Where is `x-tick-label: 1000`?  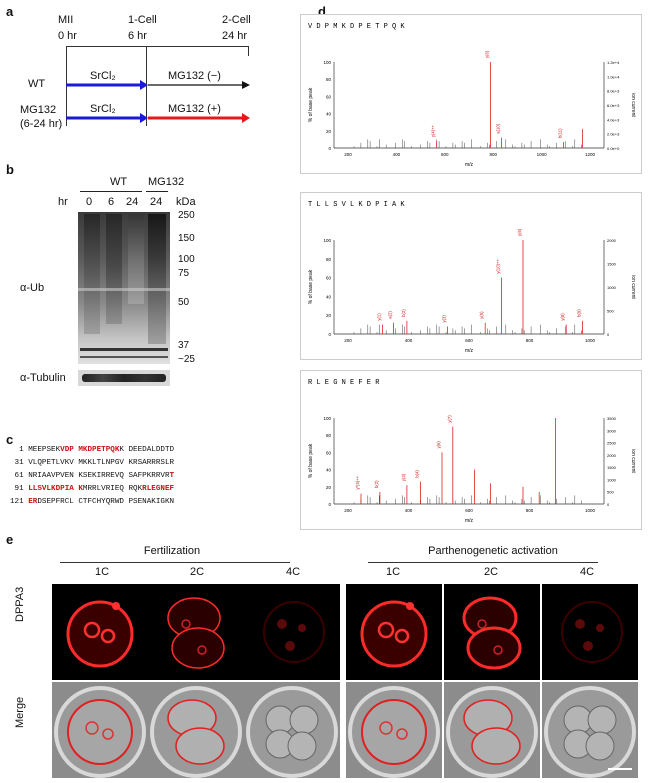
x-tick-label: 1000 is located at coordinates (590, 510).